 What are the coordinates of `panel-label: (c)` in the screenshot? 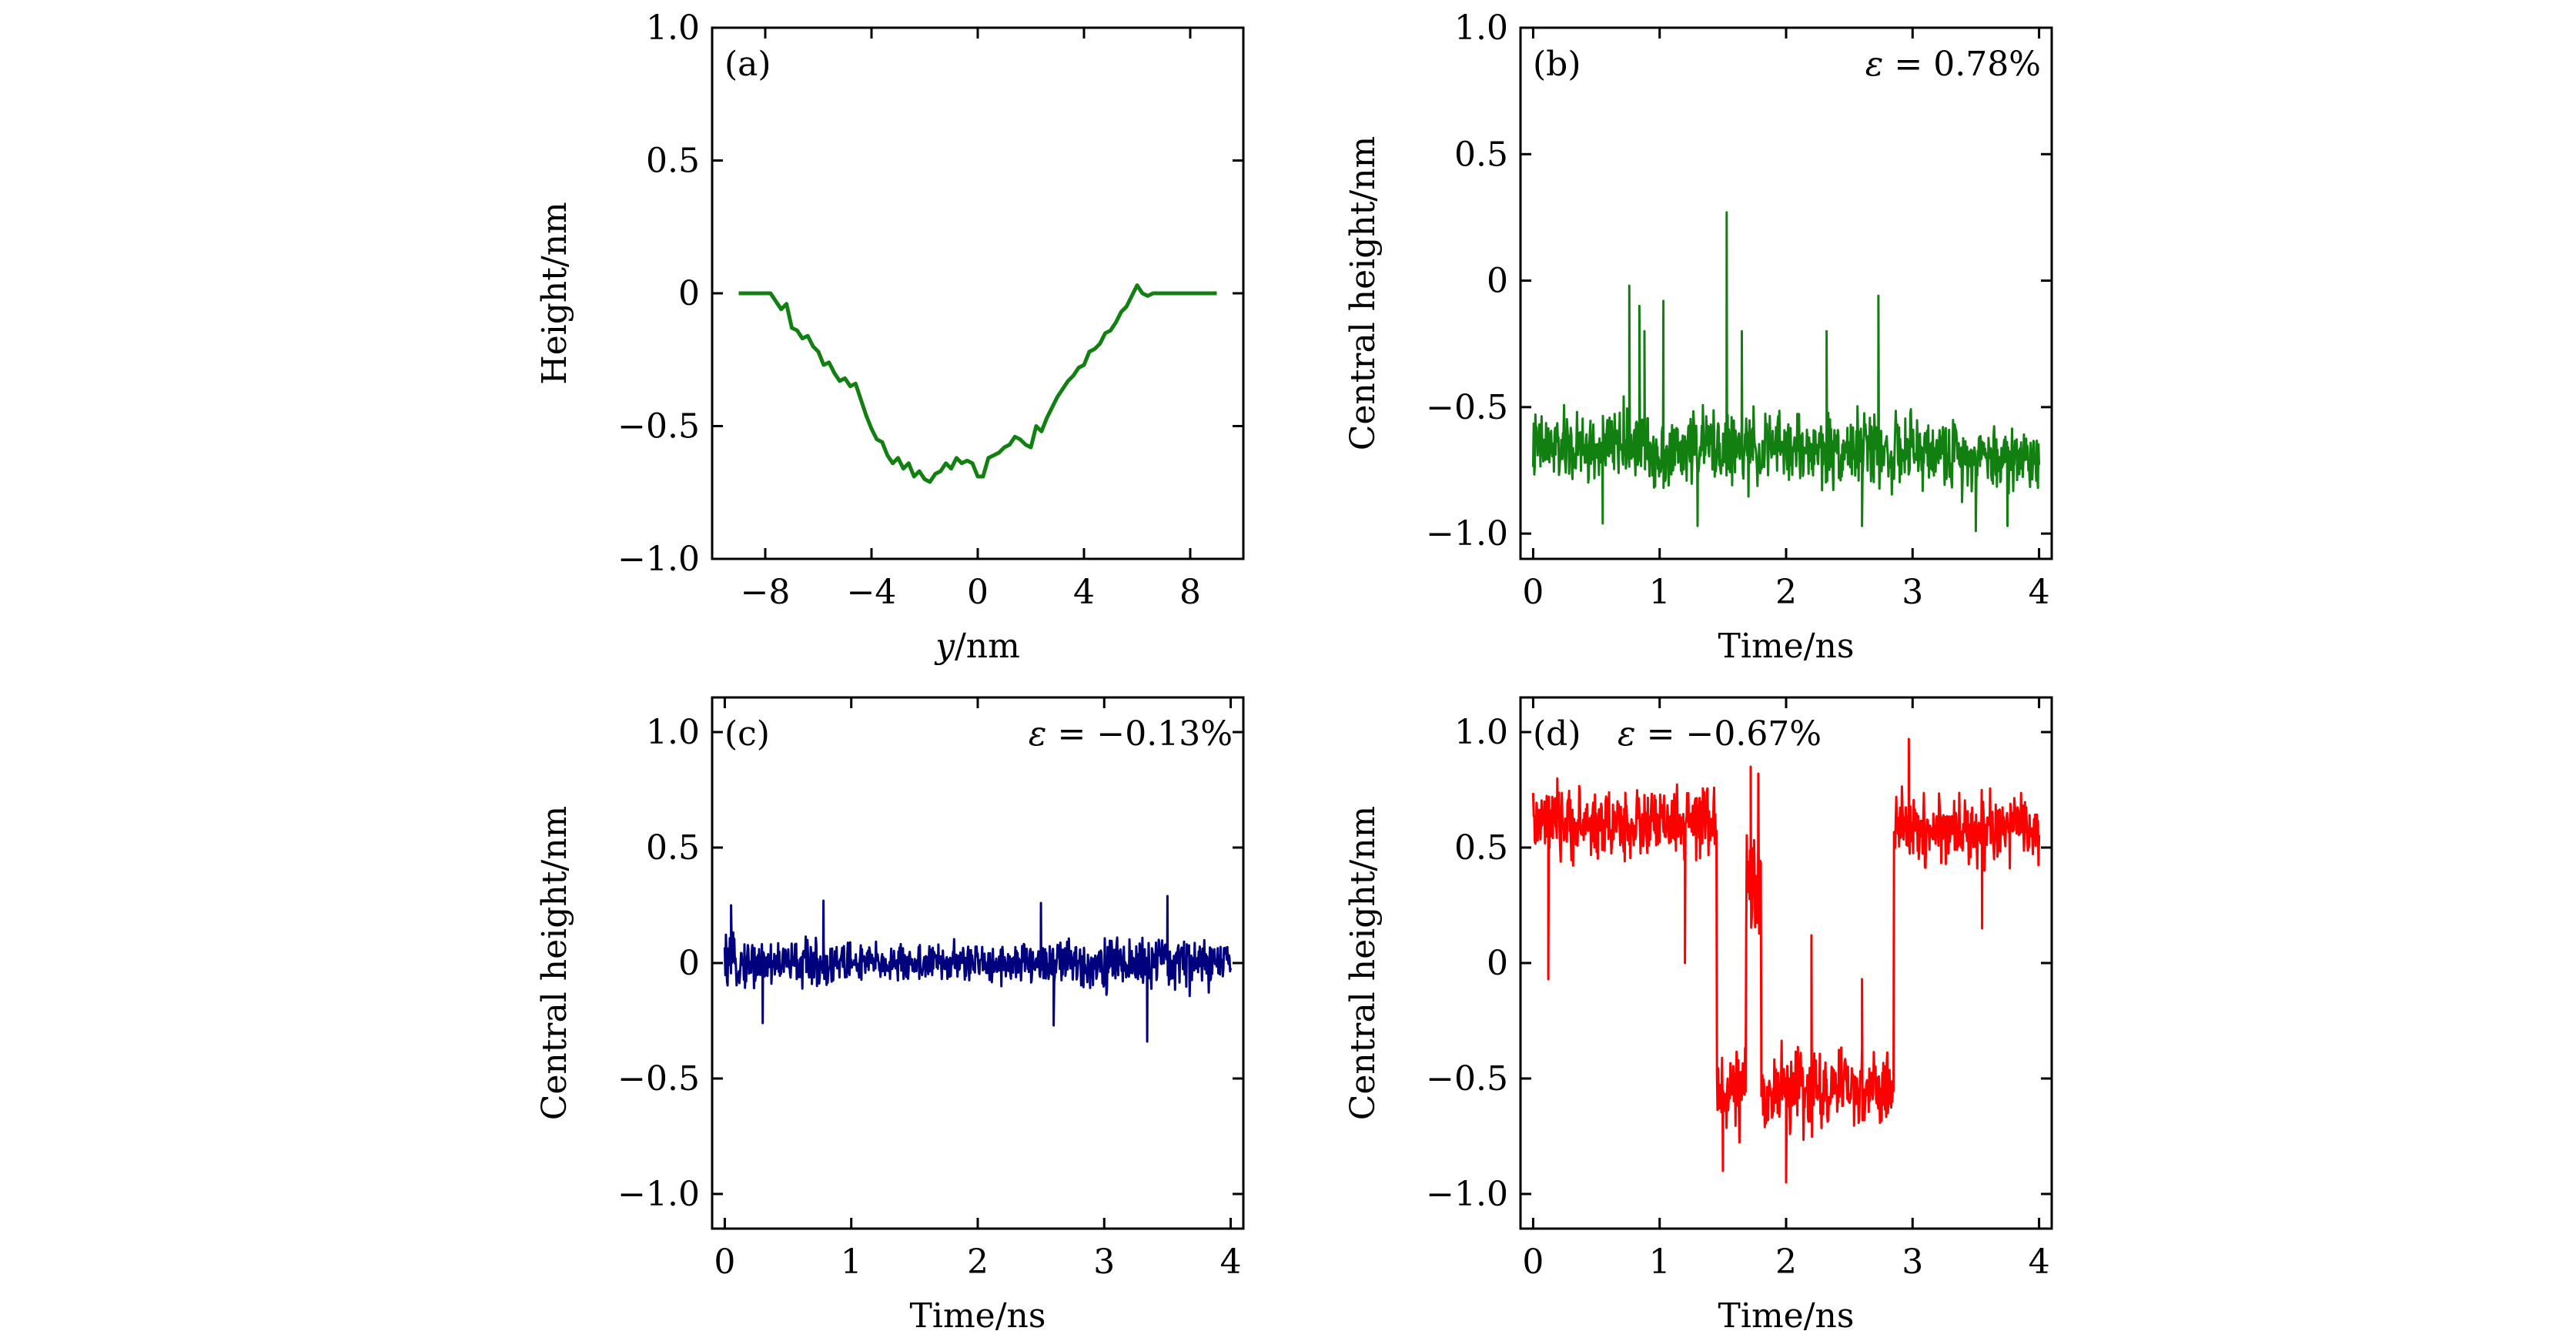 It's located at (747, 734).